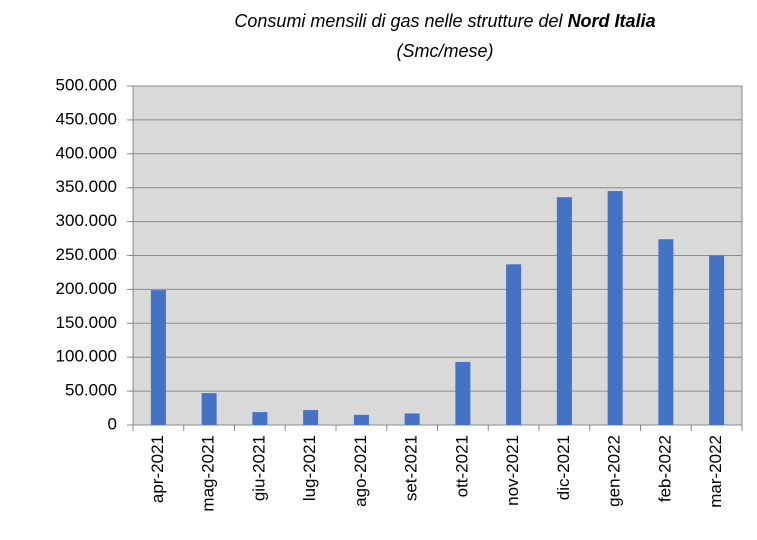  I want to click on y-tick-label: 0, so click(112, 423).